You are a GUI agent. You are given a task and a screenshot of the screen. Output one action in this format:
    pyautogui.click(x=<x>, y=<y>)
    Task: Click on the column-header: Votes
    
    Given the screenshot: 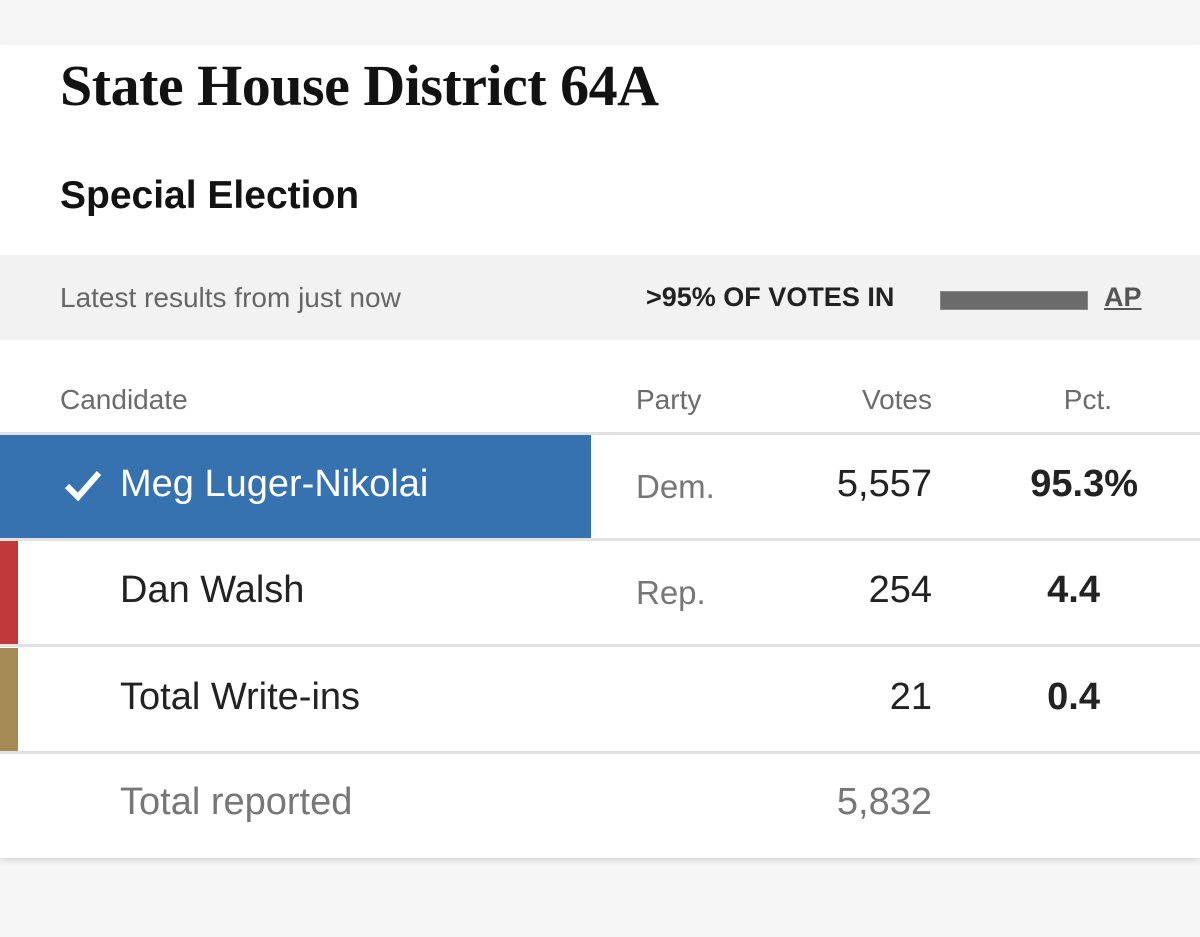 What is the action you would take?
    pyautogui.click(x=896, y=399)
    